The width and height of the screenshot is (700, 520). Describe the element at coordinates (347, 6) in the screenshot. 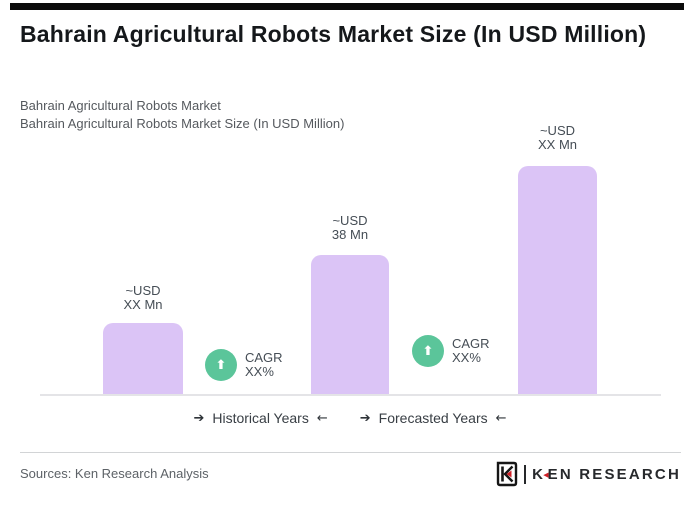

I see `top-accent-bar` at that location.